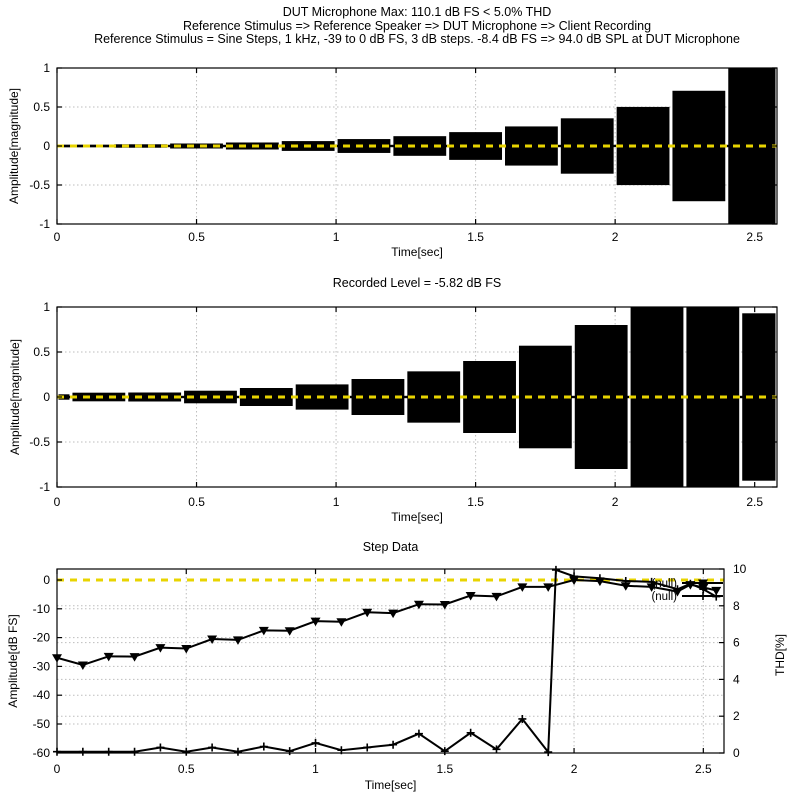 The height and width of the screenshot is (800, 800). Describe the element at coordinates (42, 609) in the screenshot. I see `y-left-tick-label: -10` at that location.